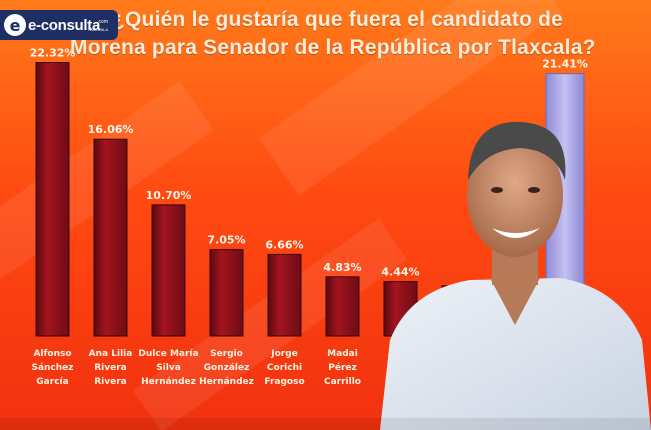 The height and width of the screenshot is (430, 651). What do you see at coordinates (284, 244) in the screenshot?
I see `value-label-4: 6.66%` at bounding box center [284, 244].